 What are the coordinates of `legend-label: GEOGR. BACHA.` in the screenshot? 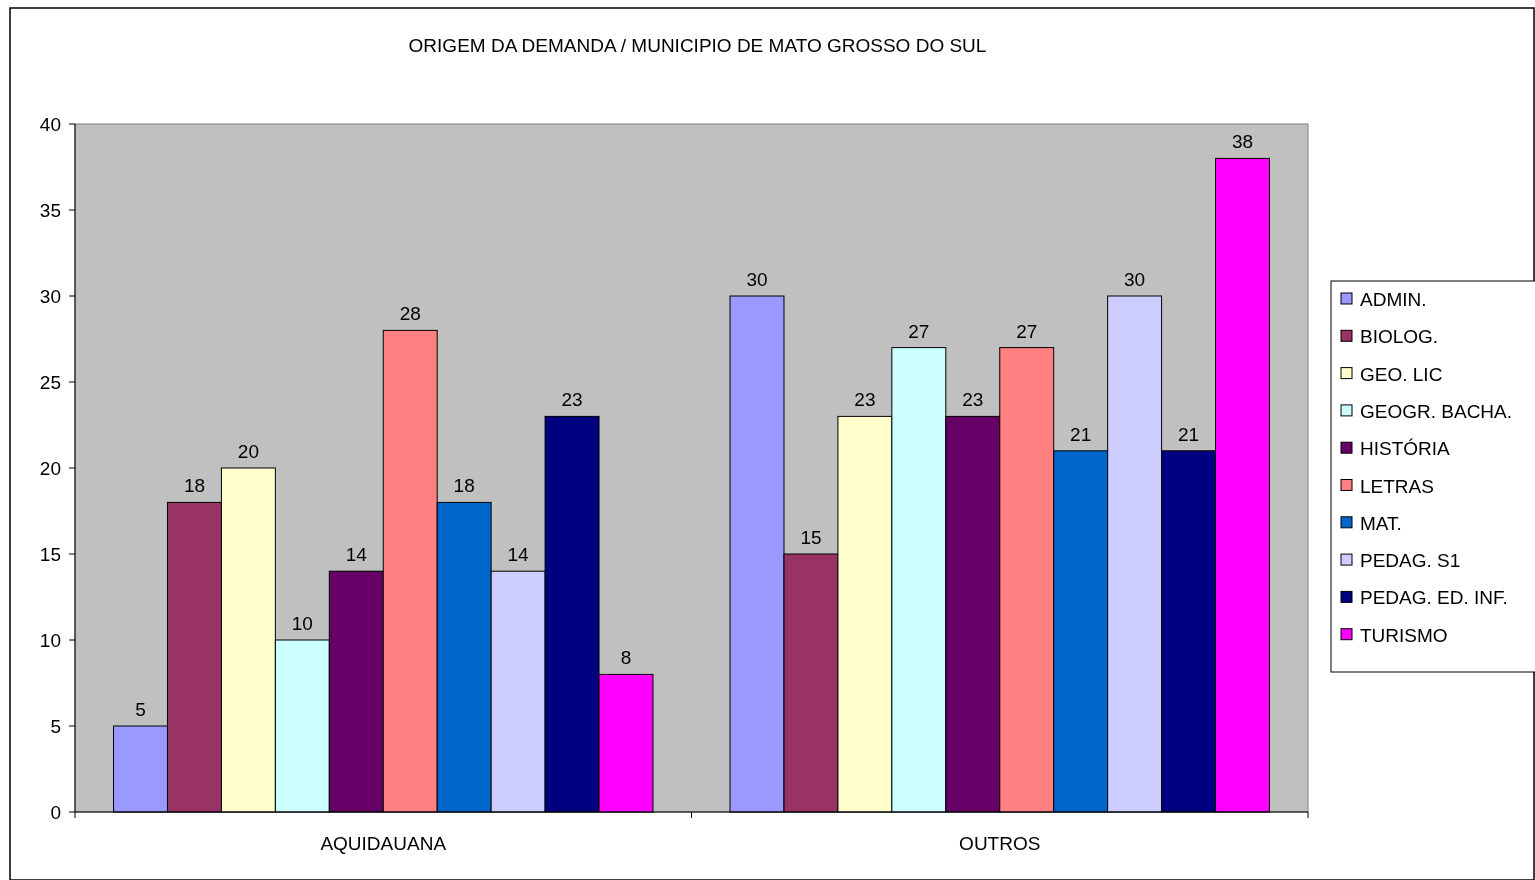 It's located at (1436, 411).